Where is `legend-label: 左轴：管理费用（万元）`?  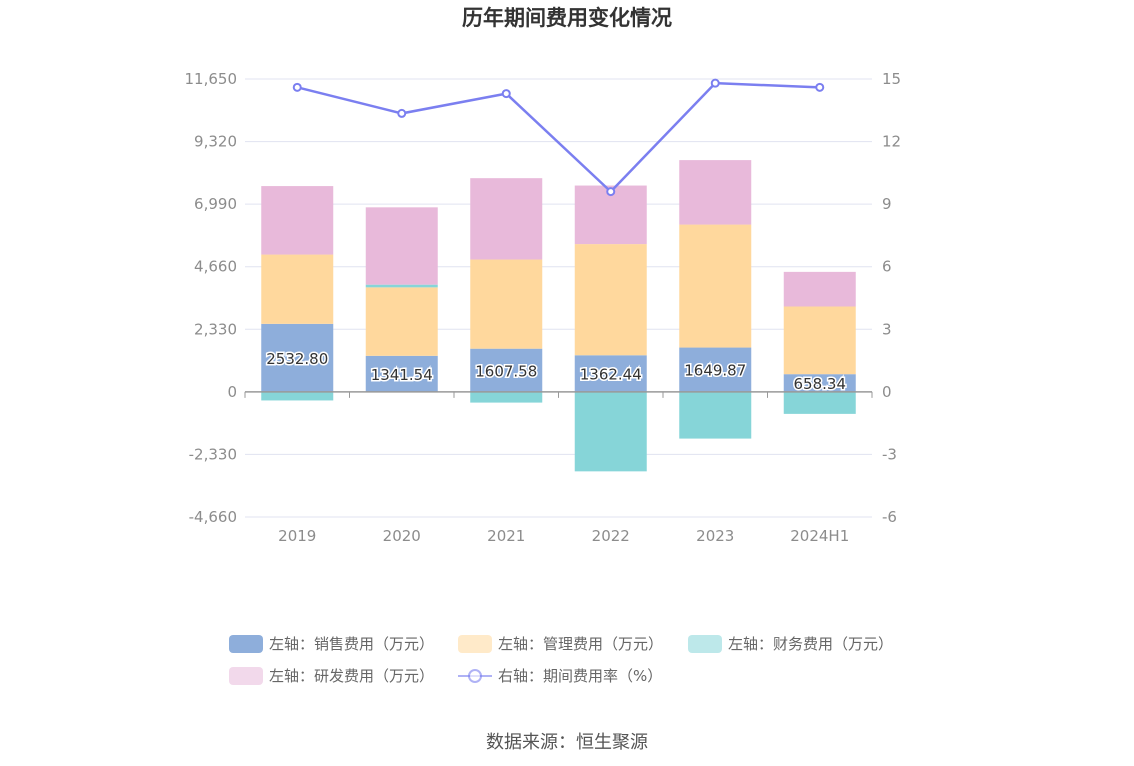
legend-label: 左轴：管理费用（万元） is located at coordinates (580, 644).